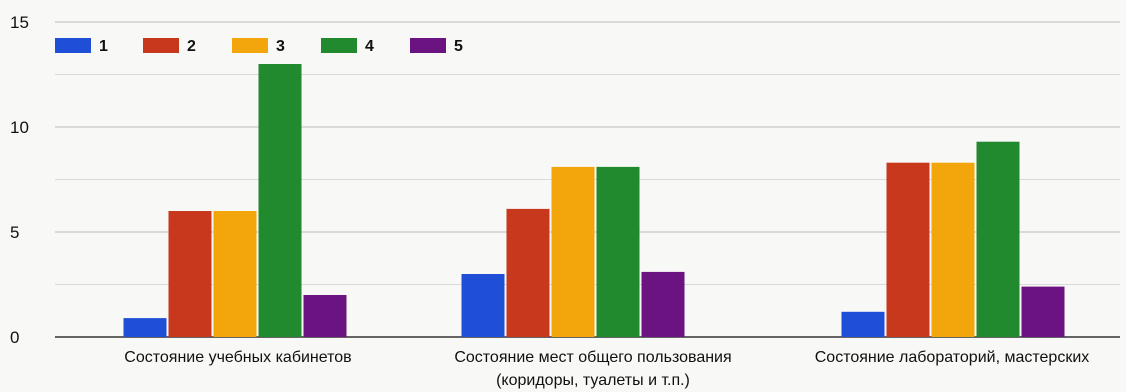  I want to click on legend-item-5: 5, so click(436, 46).